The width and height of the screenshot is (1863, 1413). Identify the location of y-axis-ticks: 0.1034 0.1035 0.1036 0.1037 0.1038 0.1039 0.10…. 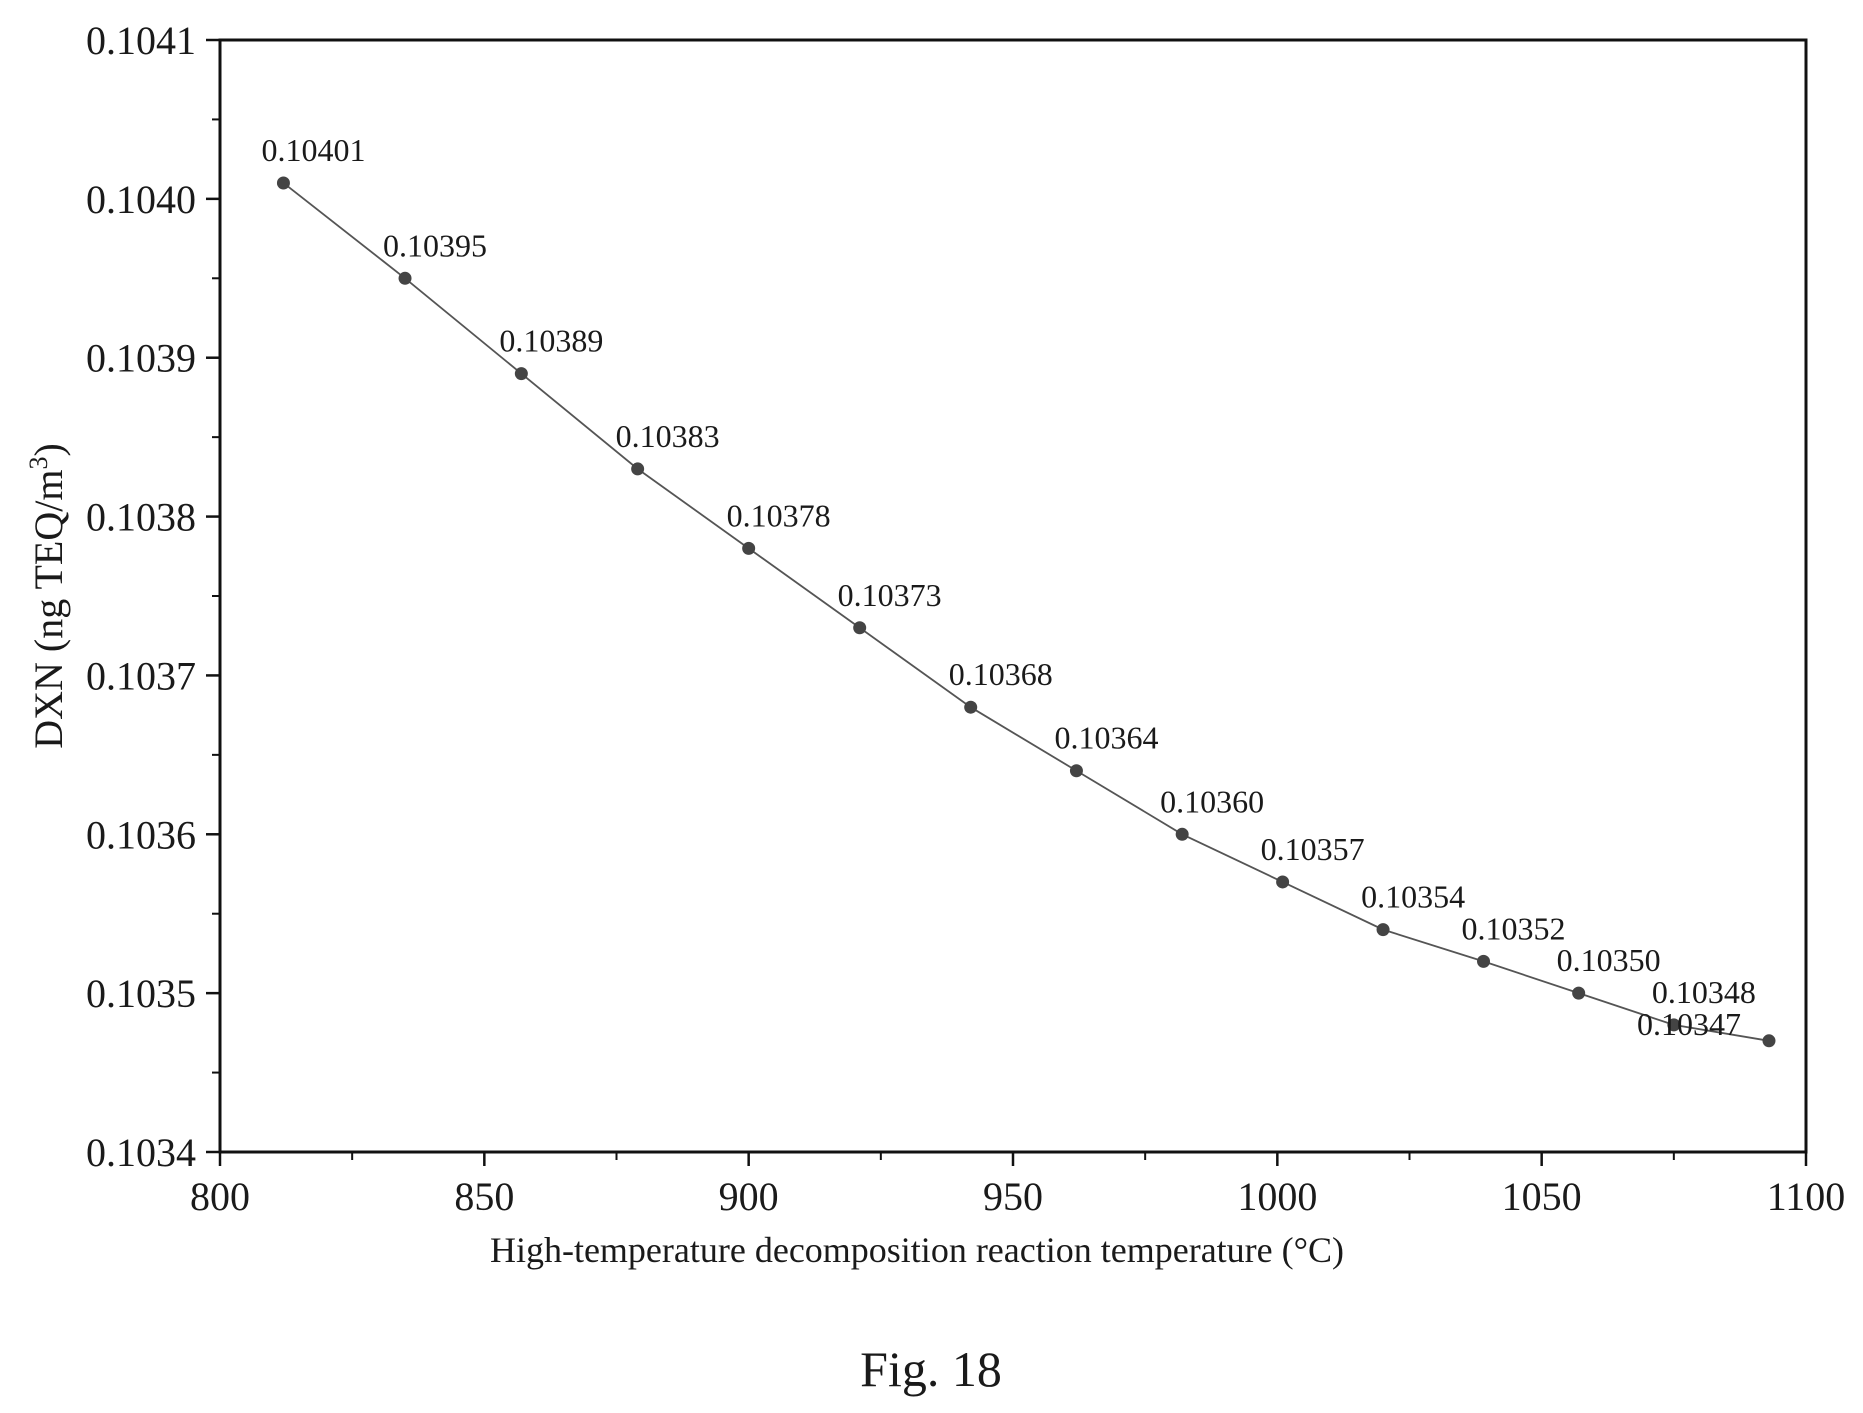
(153, 596).